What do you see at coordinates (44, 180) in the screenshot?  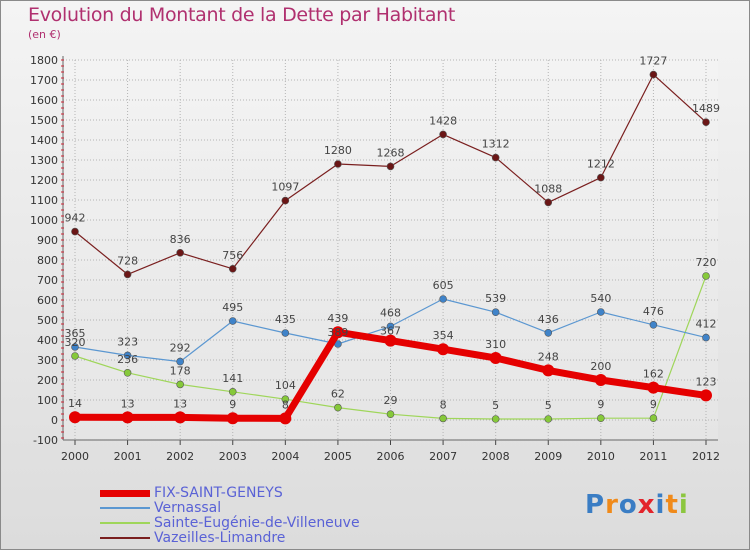 I see `y-tick-label: 1200` at bounding box center [44, 180].